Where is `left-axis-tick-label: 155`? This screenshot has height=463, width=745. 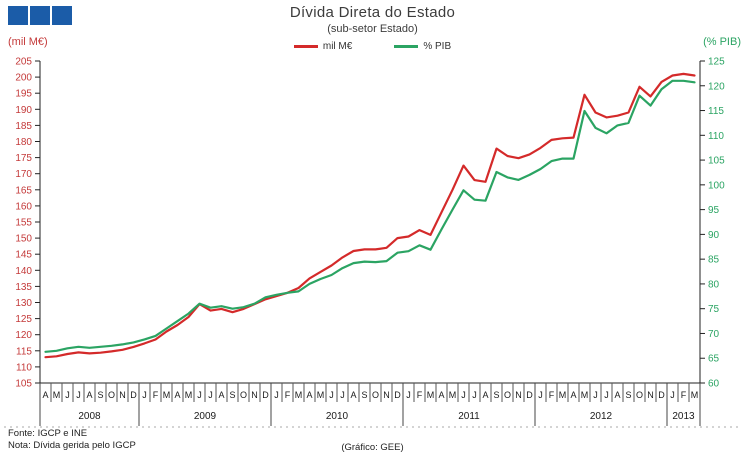 left-axis-tick-label: 155 is located at coordinates (23, 223).